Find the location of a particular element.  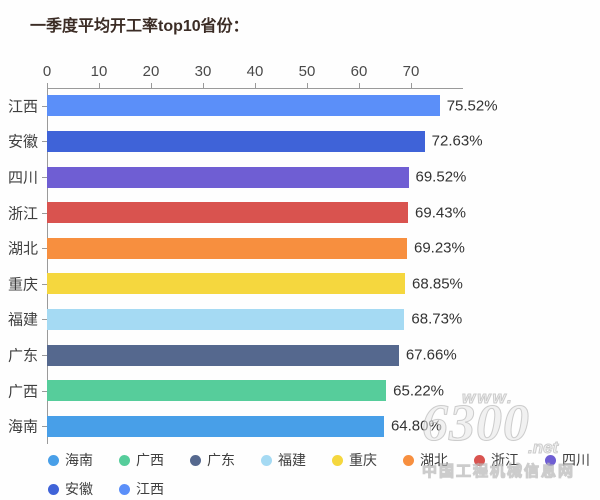

legend-item: 浙江 is located at coordinates (496, 460).